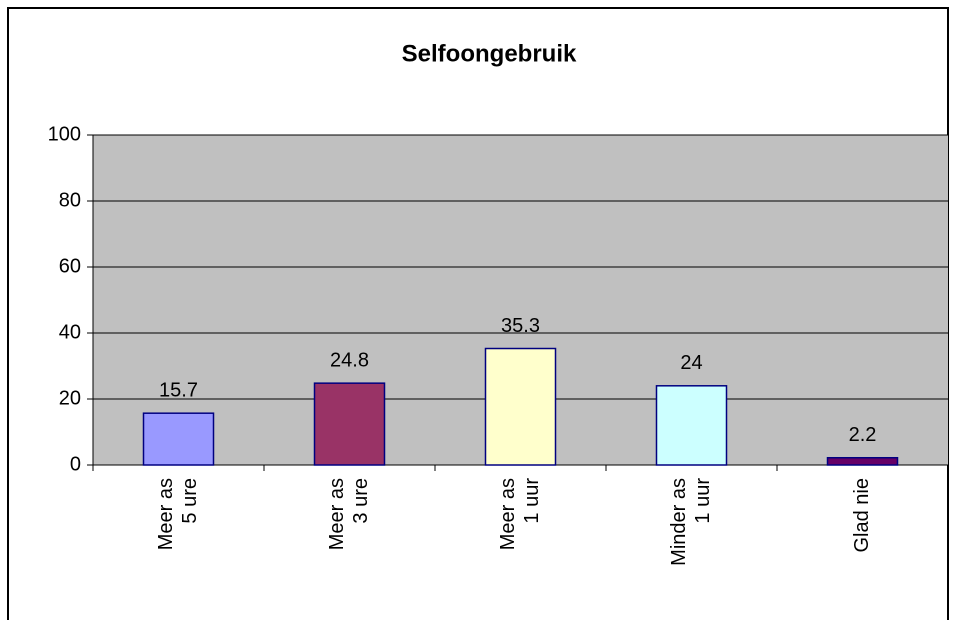 The width and height of the screenshot is (956, 620). Describe the element at coordinates (349, 360) in the screenshot. I see `value-label: 24.8` at that location.